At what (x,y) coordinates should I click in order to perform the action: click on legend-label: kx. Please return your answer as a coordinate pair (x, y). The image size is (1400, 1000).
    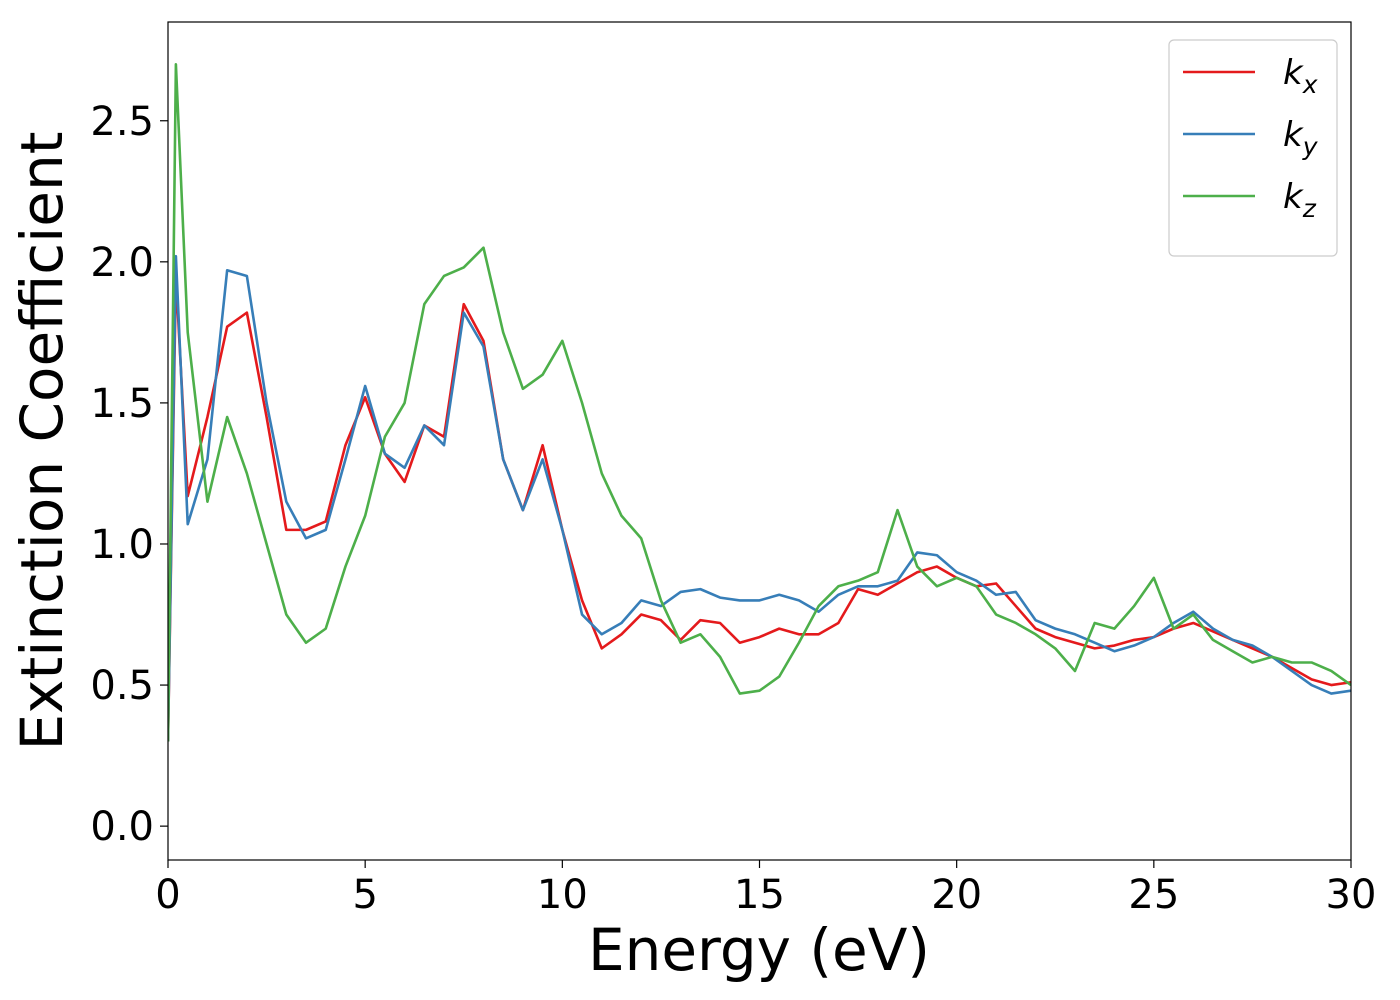
    Looking at the image, I should click on (1300, 76).